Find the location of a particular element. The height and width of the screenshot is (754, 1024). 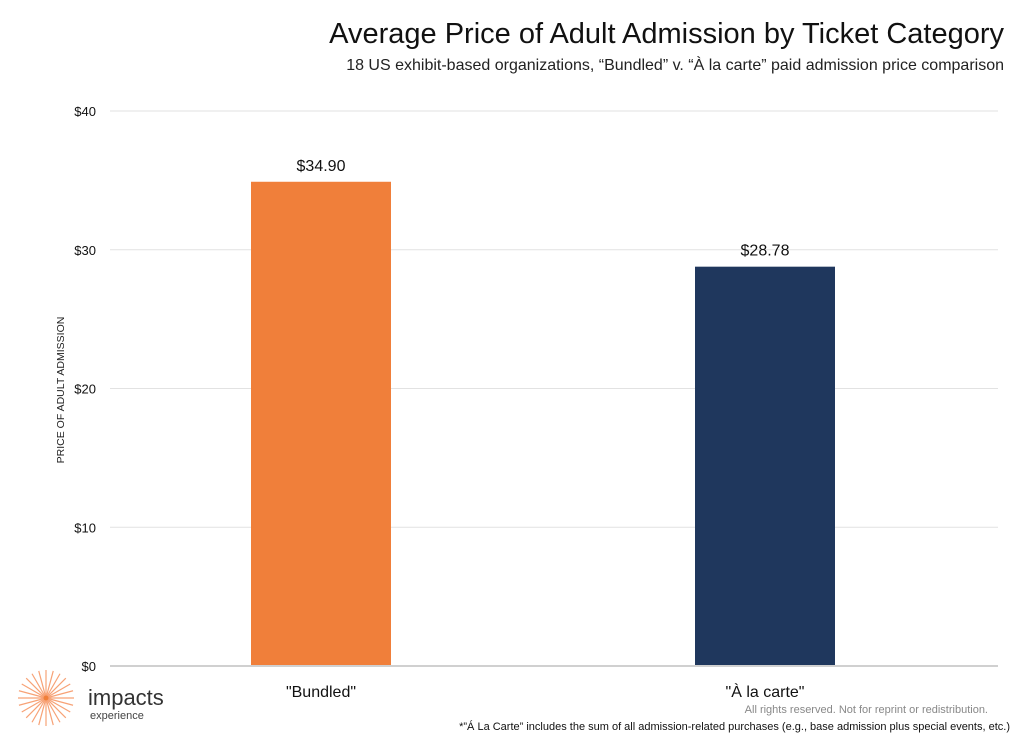

starburst-icon is located at coordinates (46, 698).